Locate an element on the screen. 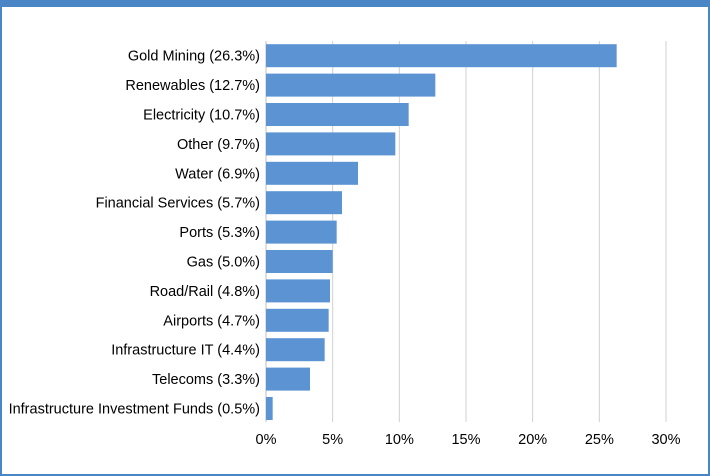 This screenshot has width=710, height=476. category-label: Telecoms (3.3%) is located at coordinates (206, 380).